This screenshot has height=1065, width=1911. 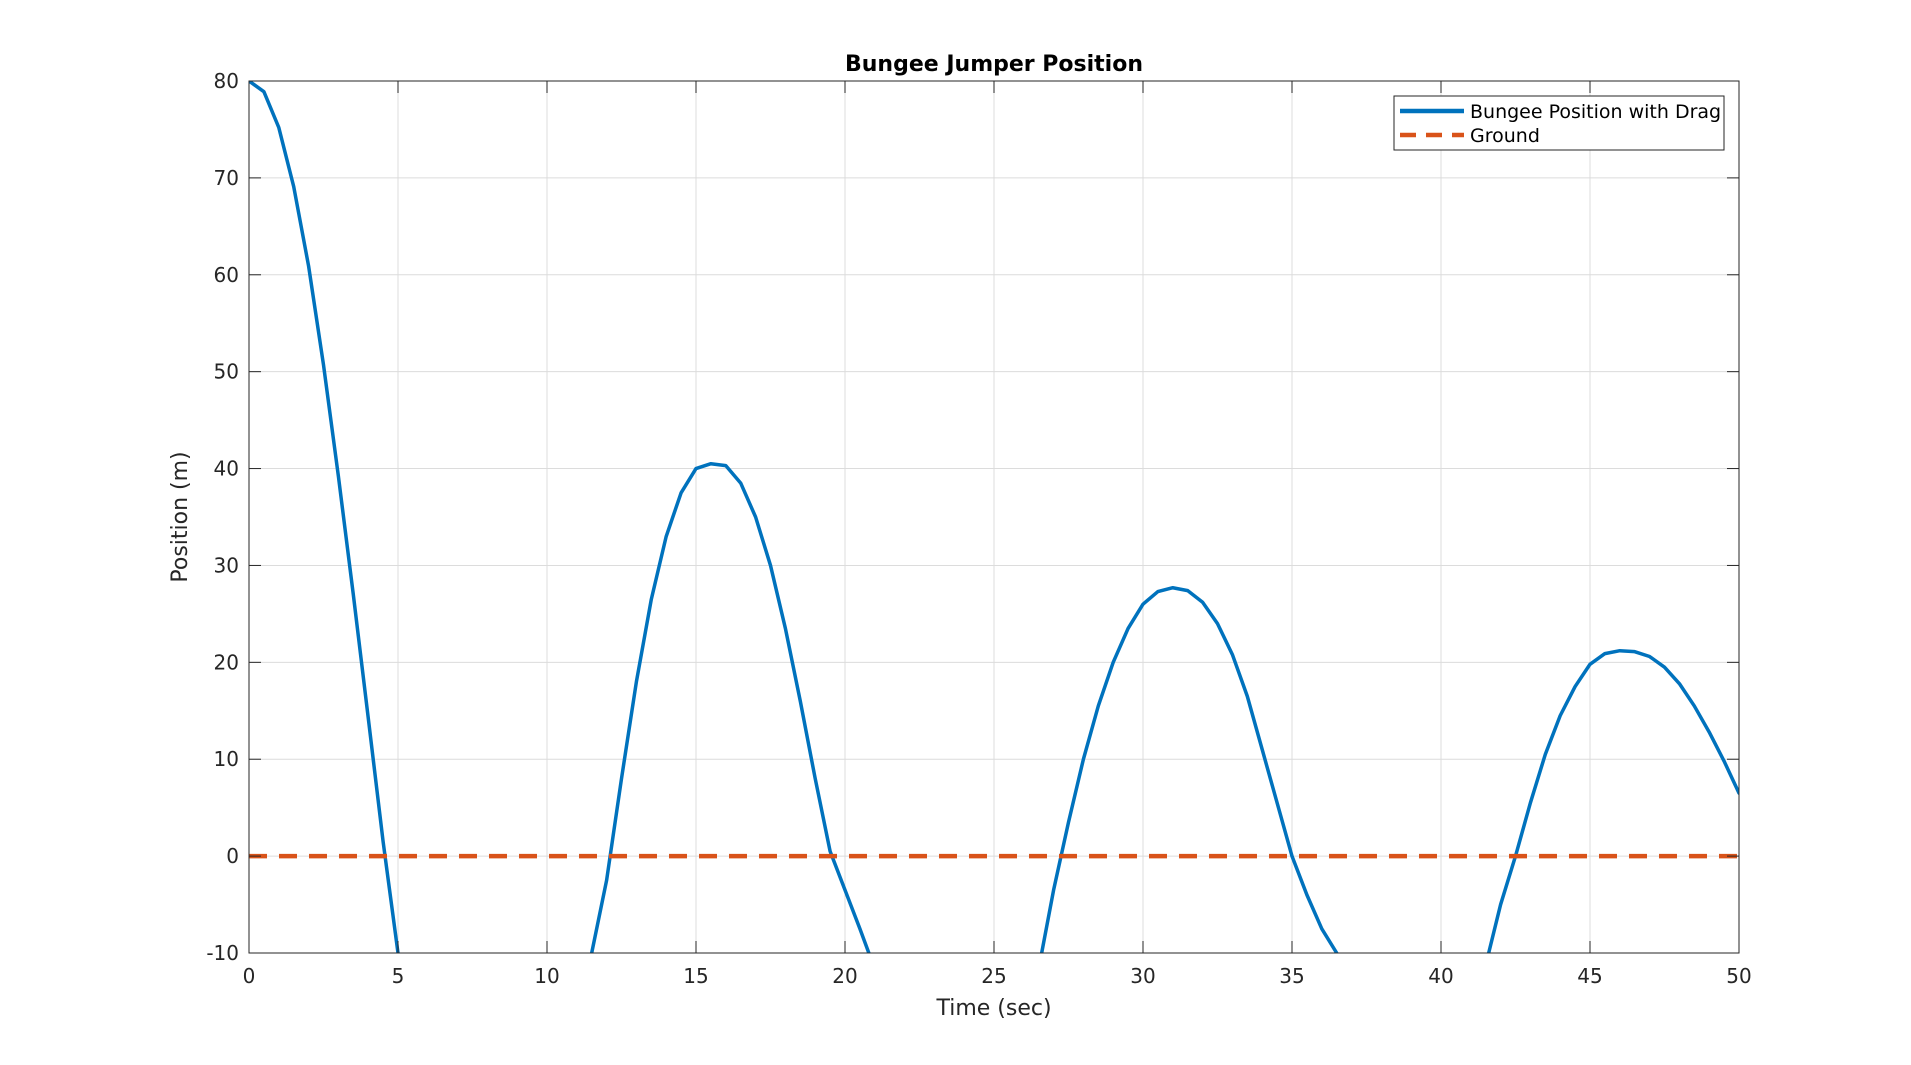 I want to click on y-tick-label: -10, so click(x=222, y=953).